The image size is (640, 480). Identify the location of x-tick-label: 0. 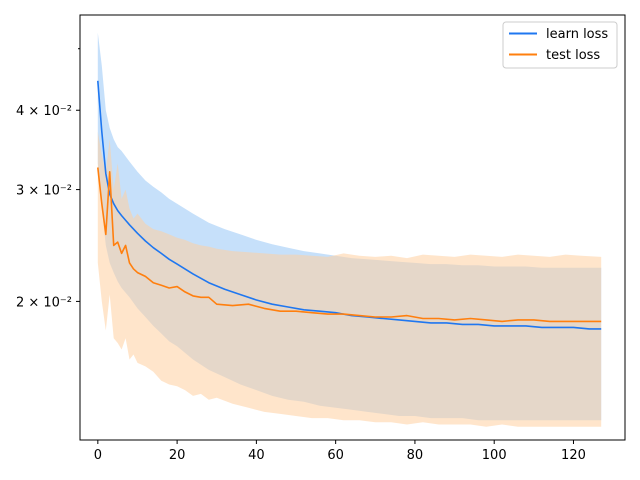
(98, 455).